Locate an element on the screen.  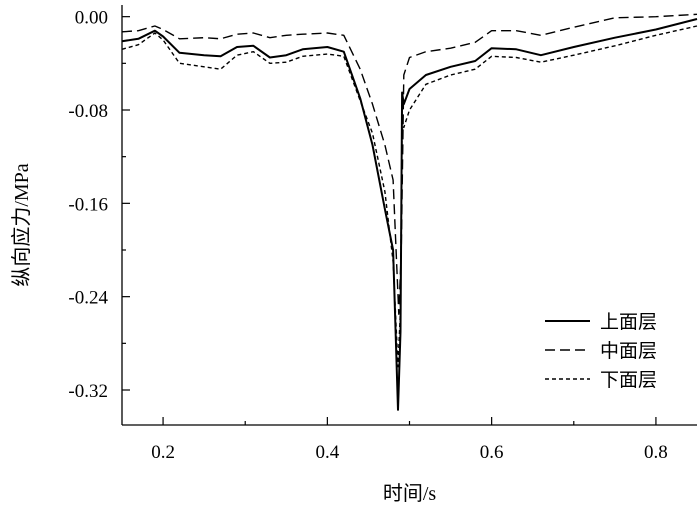
y-axis-title: 纵向应力/MPa is located at coordinates (21, 224).